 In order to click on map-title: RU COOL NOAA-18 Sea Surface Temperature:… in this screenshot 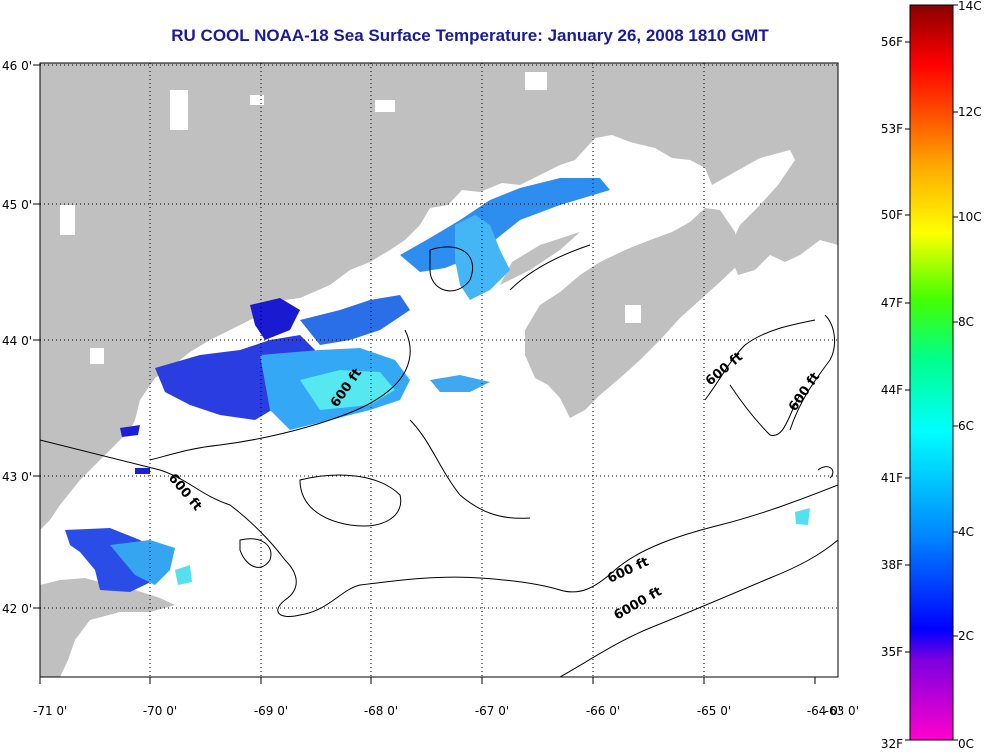, I will do `click(470, 35)`.